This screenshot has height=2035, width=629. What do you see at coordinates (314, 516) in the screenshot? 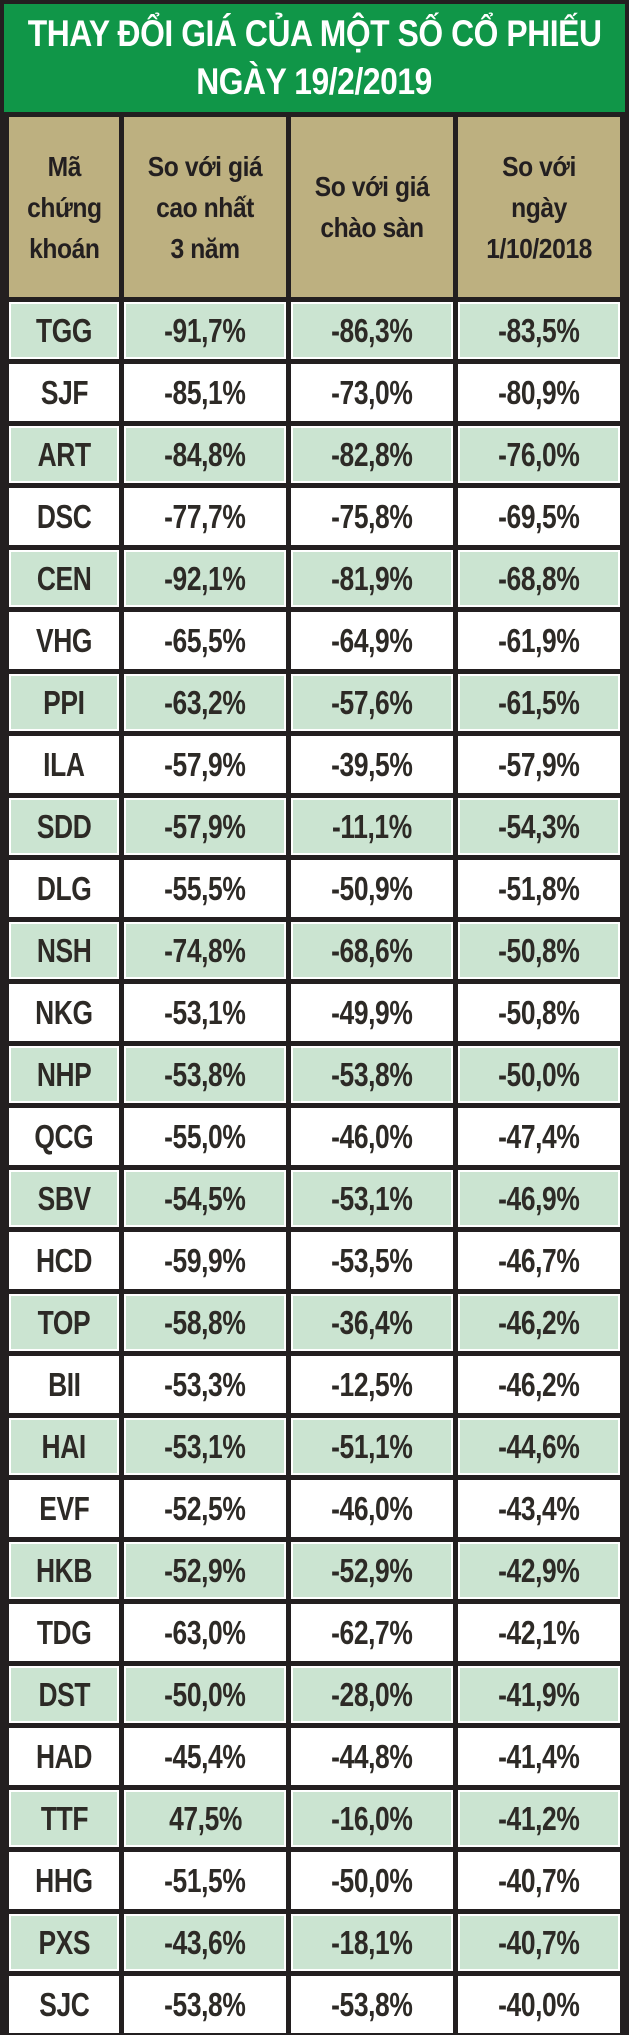
I see `table-row: DSC -77,7% -75,8% -69,5%` at bounding box center [314, 516].